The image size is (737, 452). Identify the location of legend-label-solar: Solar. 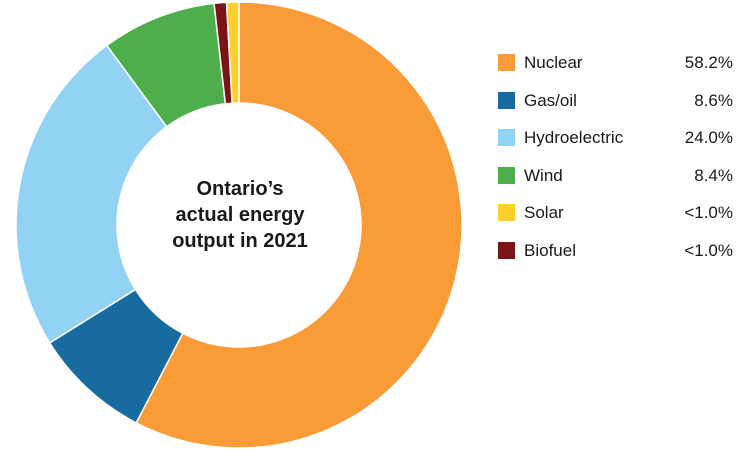
(544, 212).